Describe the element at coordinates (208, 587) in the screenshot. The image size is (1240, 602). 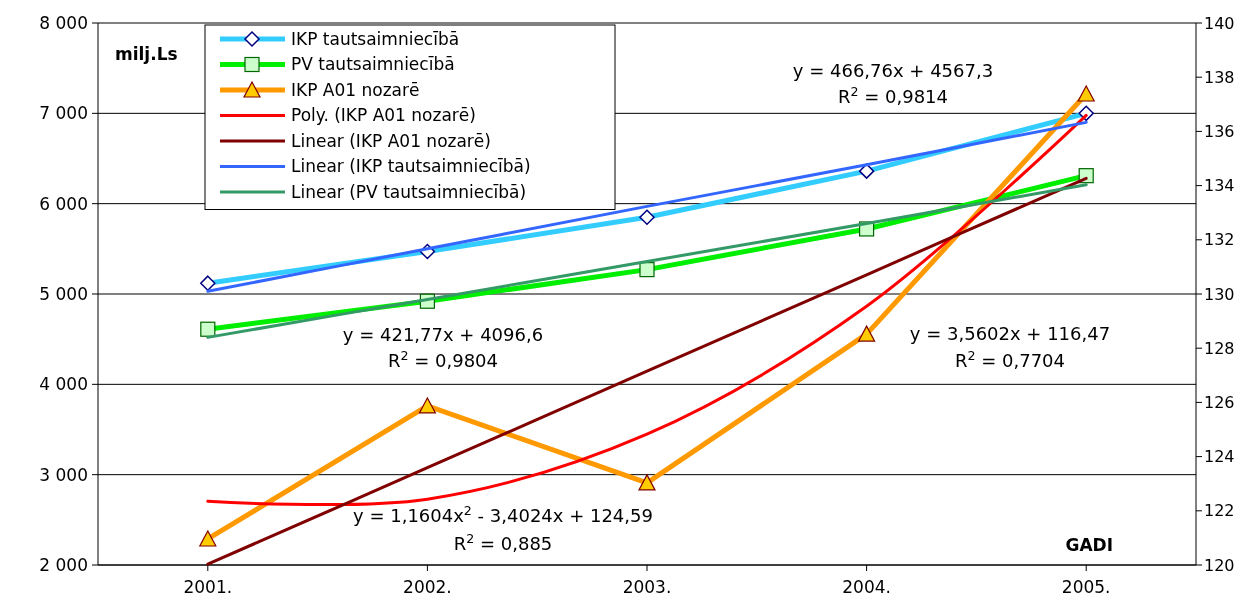
I see `x-tick-label: 2001.` at that location.